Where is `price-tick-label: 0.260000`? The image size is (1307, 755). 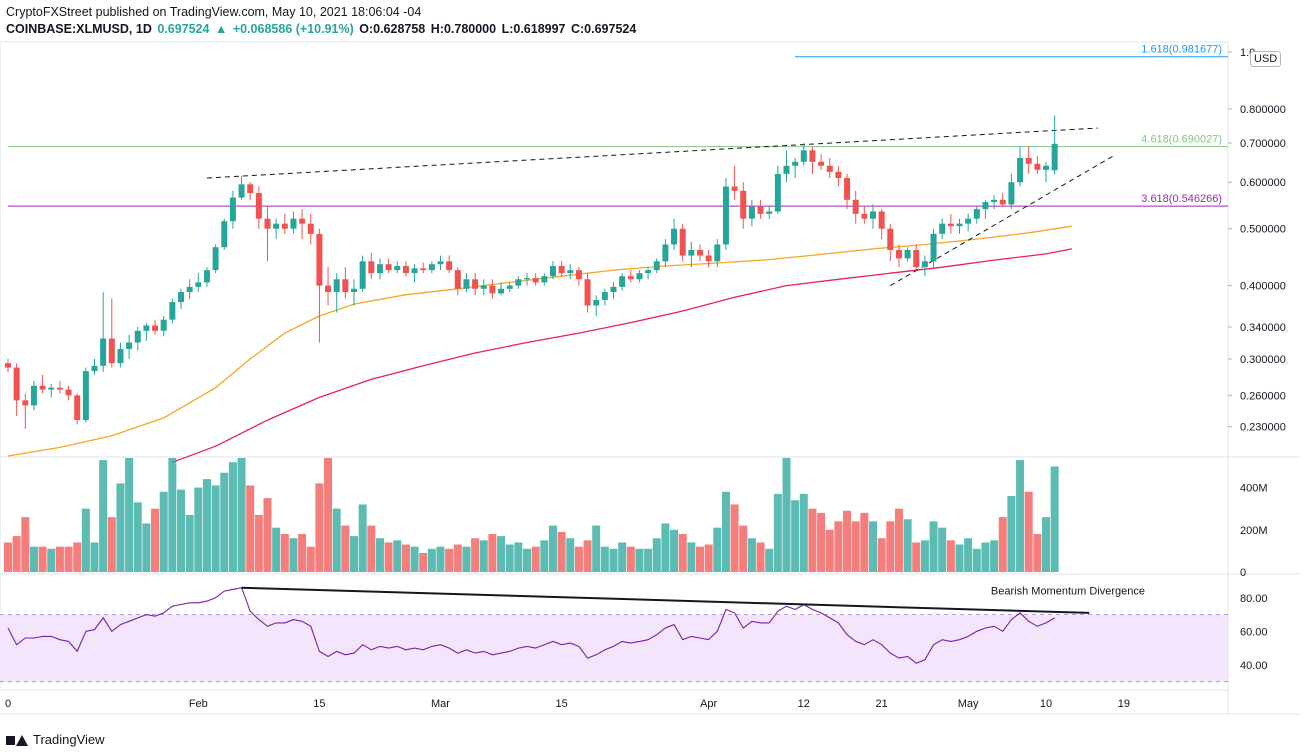
price-tick-label: 0.260000 is located at coordinates (1263, 396).